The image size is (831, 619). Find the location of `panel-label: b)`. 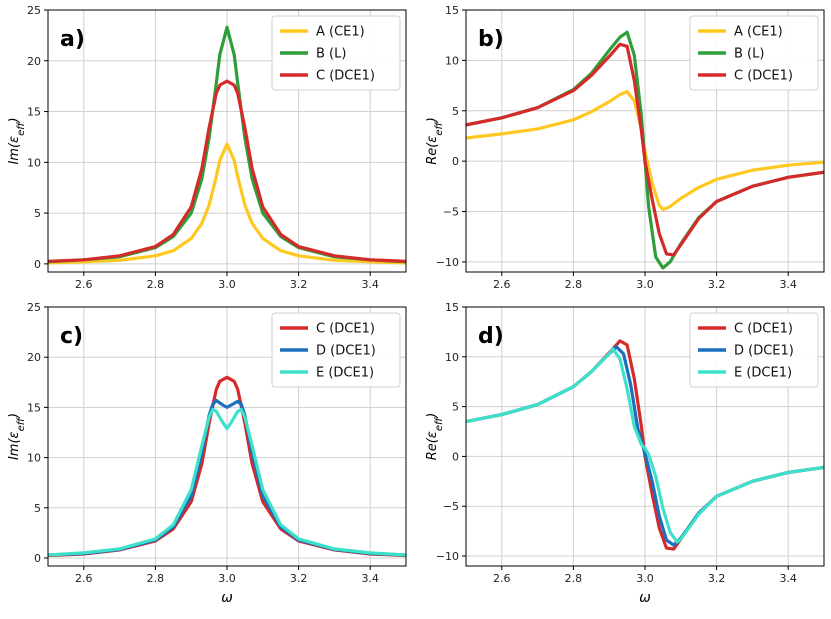

panel-label: b) is located at coordinates (491, 39).